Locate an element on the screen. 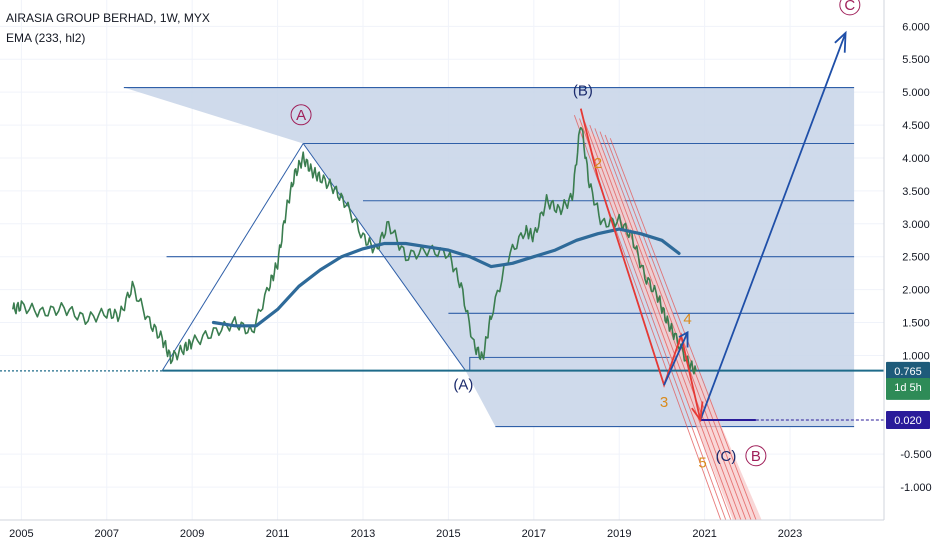 The width and height of the screenshot is (932, 550). x-tick-label: 2015 is located at coordinates (448, 534).